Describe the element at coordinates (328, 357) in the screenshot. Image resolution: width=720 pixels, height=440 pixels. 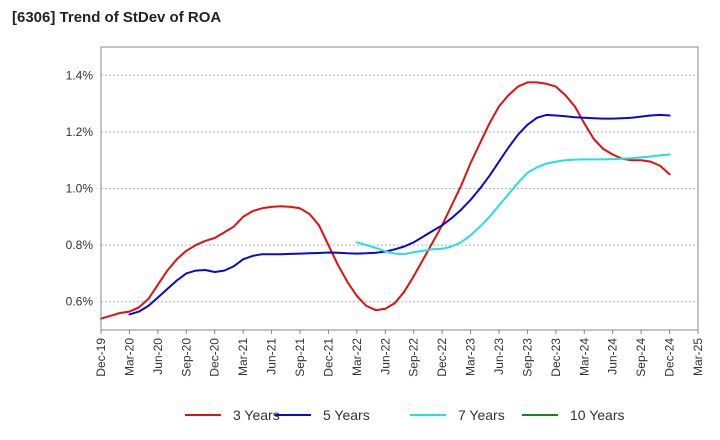
I see `x-tick-label: Dec-21` at that location.